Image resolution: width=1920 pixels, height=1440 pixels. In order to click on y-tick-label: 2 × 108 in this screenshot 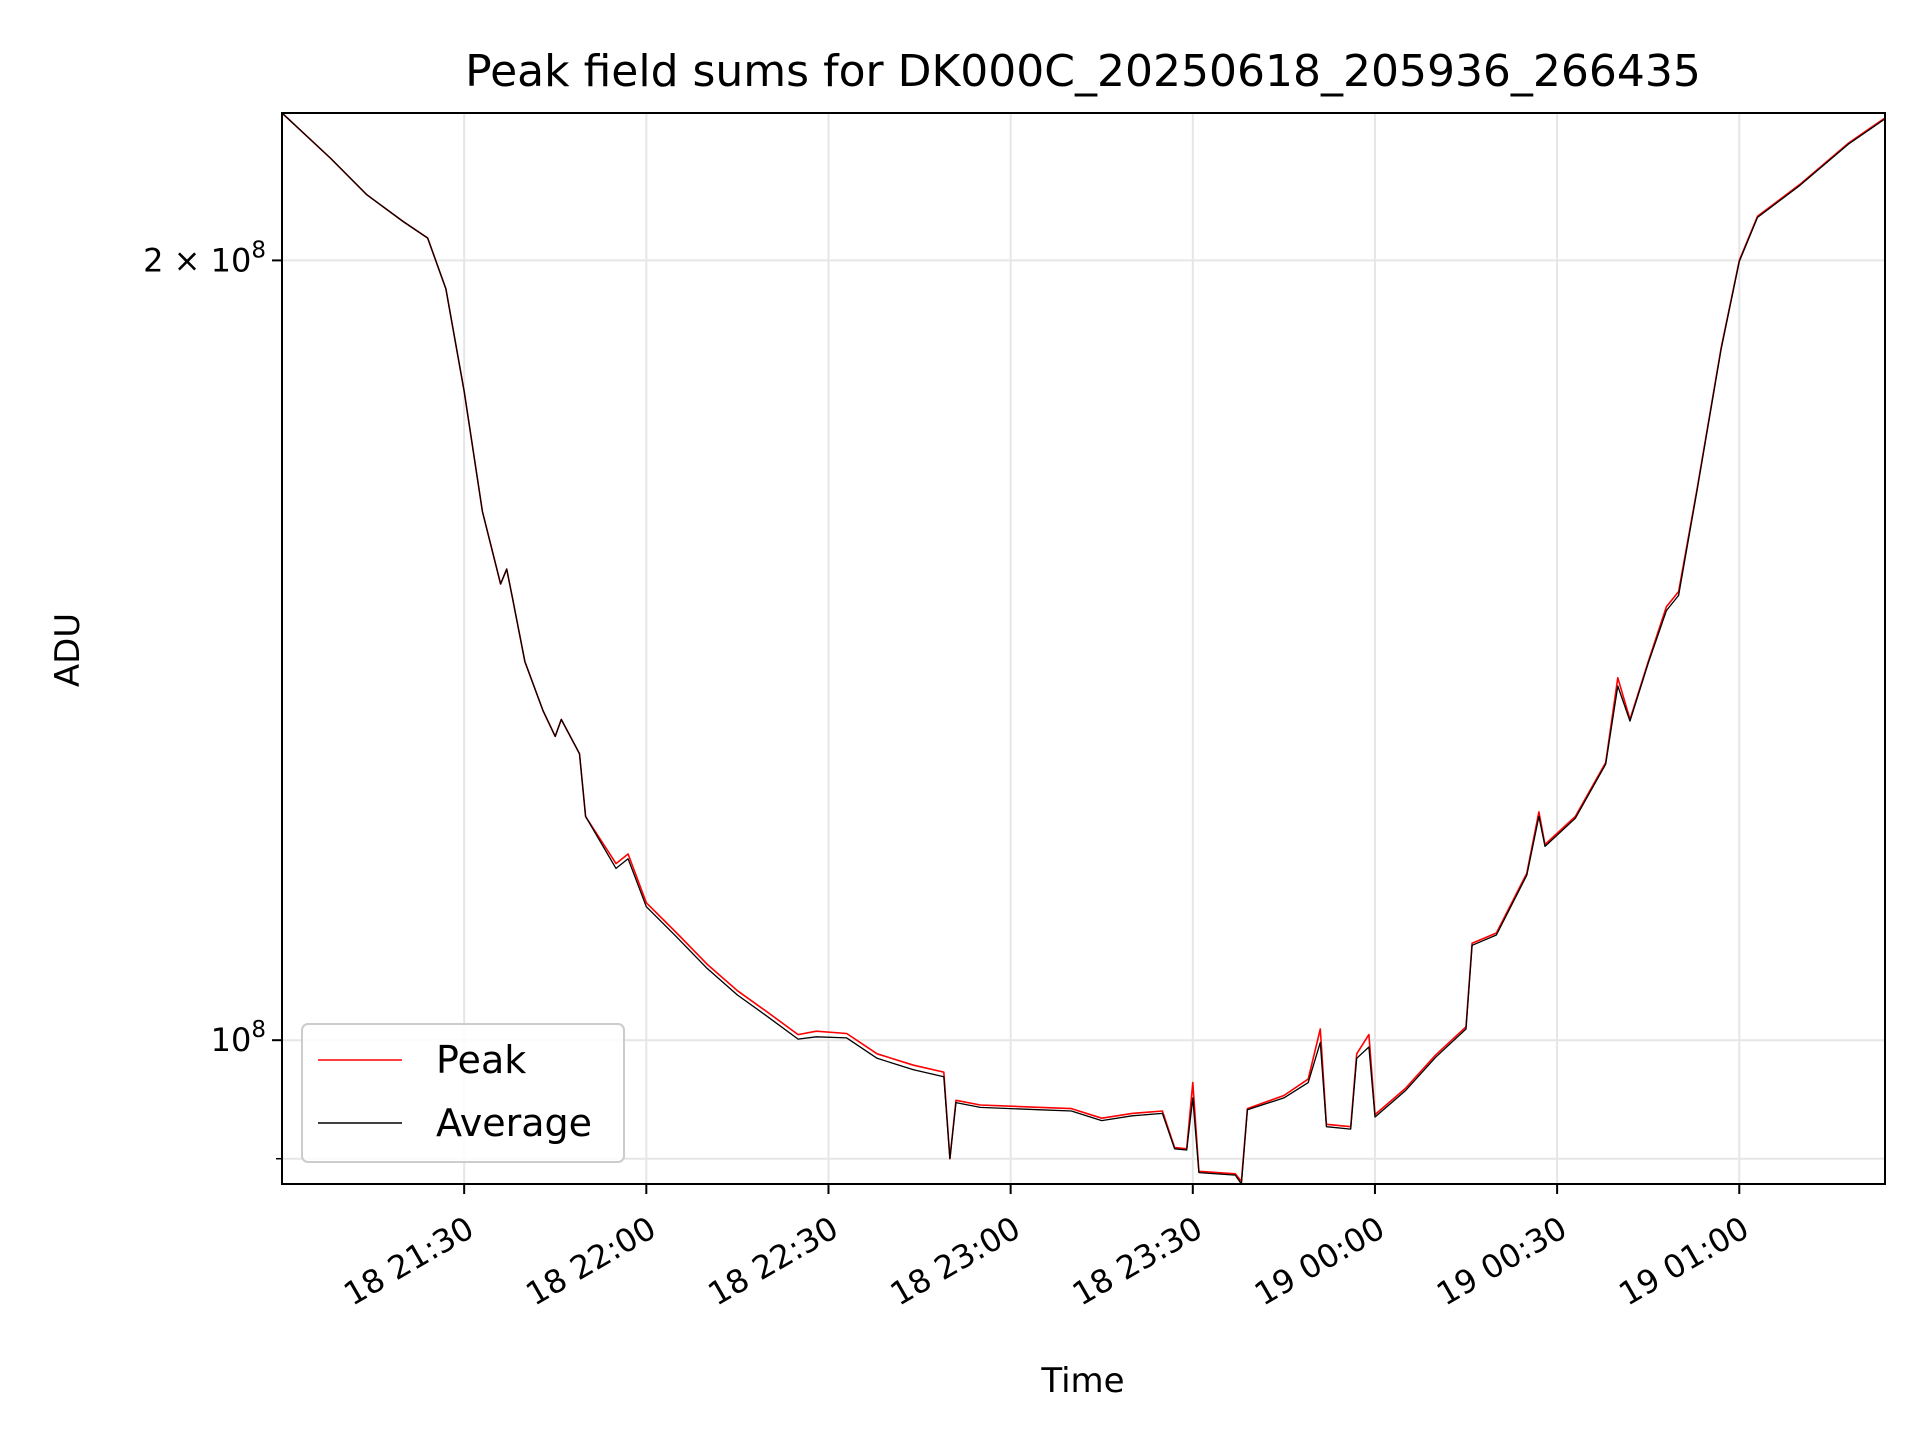, I will do `click(204, 258)`.